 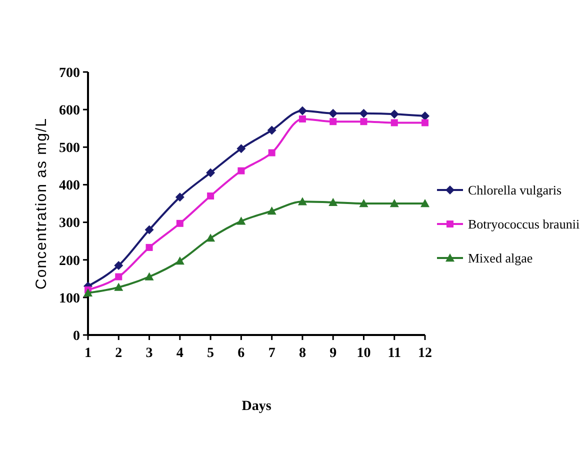 I want to click on x-tick-label: 4, so click(x=180, y=353).